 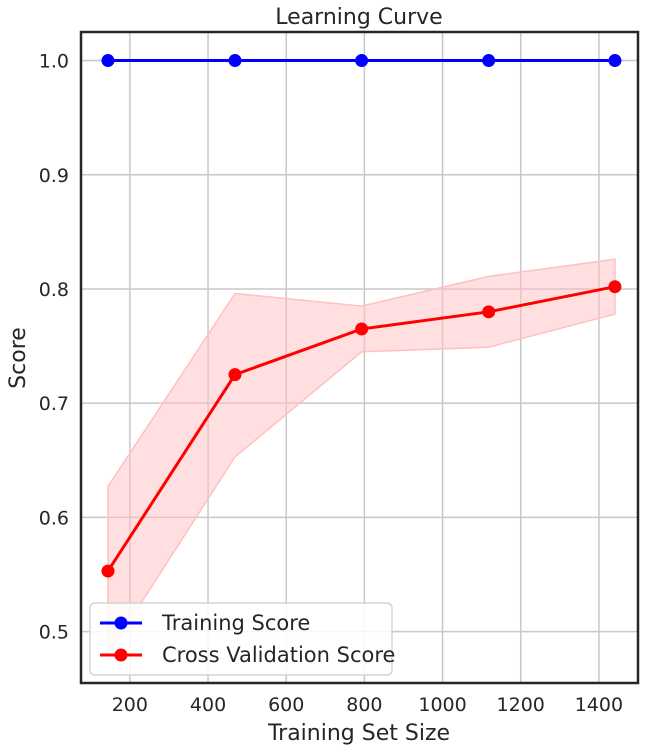 I want to click on x-tick-label: 1200, so click(x=521, y=705).